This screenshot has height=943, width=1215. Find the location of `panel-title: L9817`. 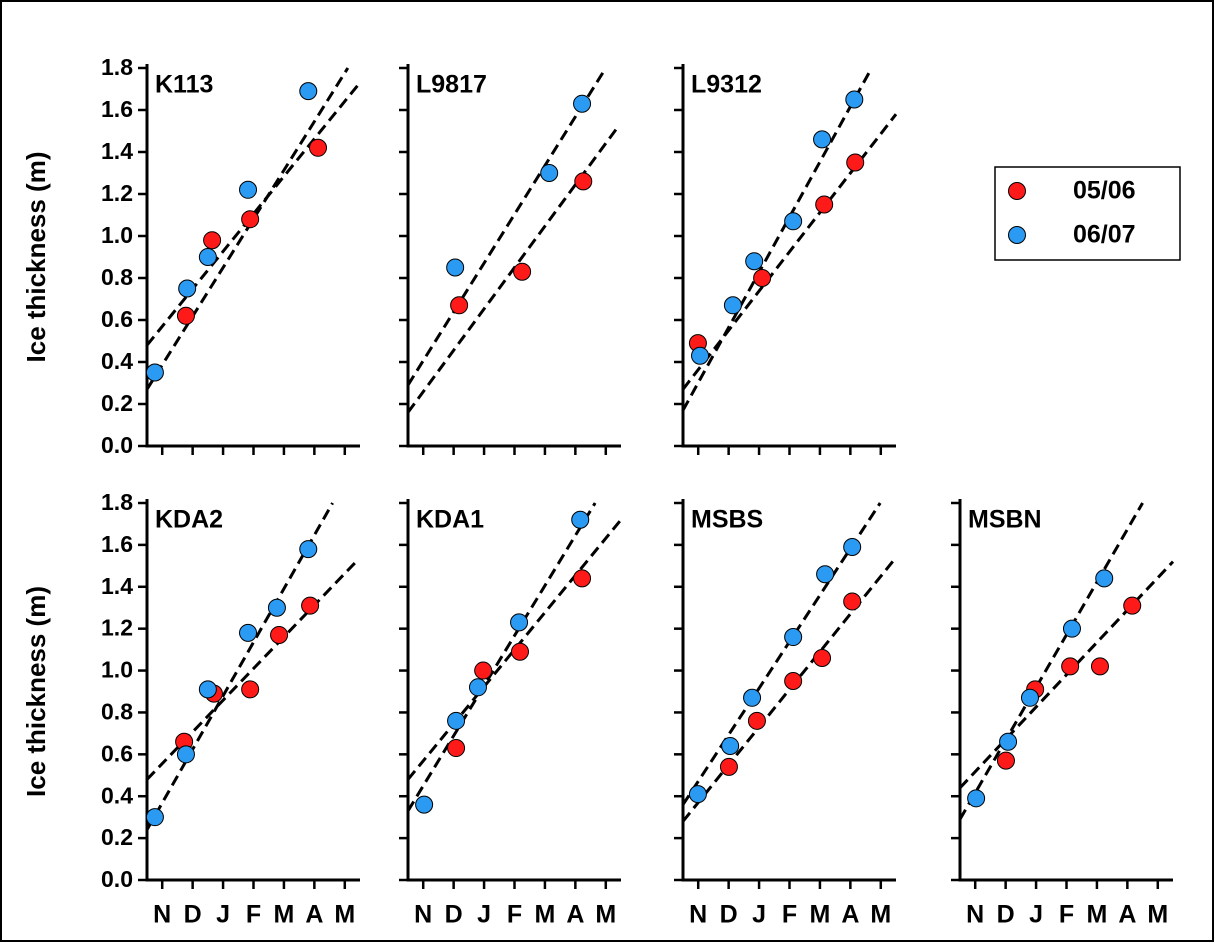

panel-title: L9817 is located at coordinates (451, 85).